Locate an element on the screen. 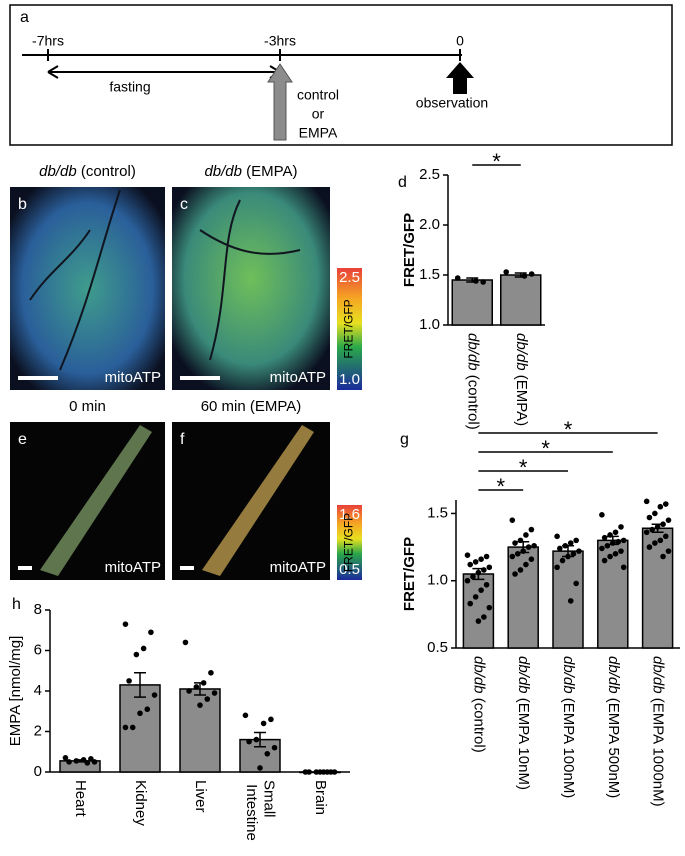 The width and height of the screenshot is (685, 856). colorbar-label: FRET/GFP is located at coordinates (349, 542).